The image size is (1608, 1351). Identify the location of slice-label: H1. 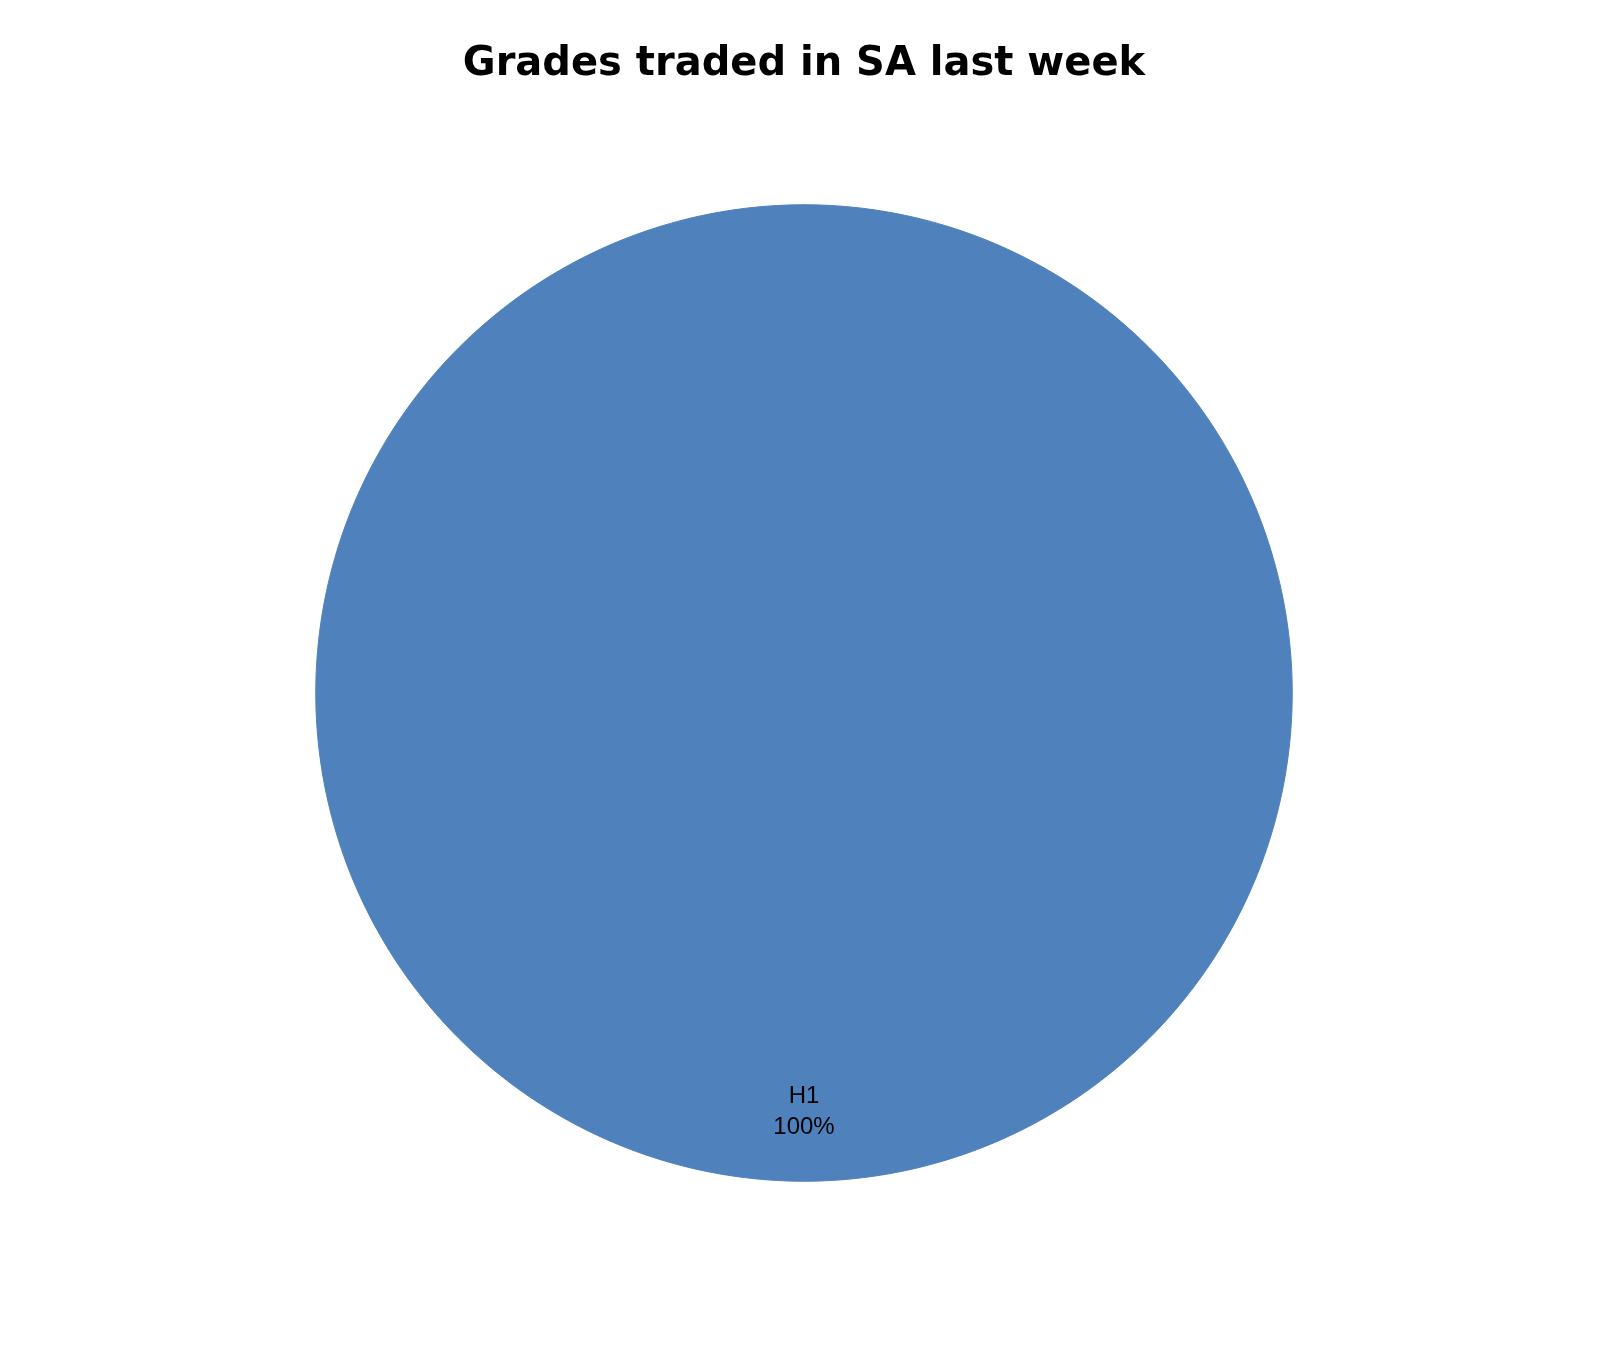
(804, 1095).